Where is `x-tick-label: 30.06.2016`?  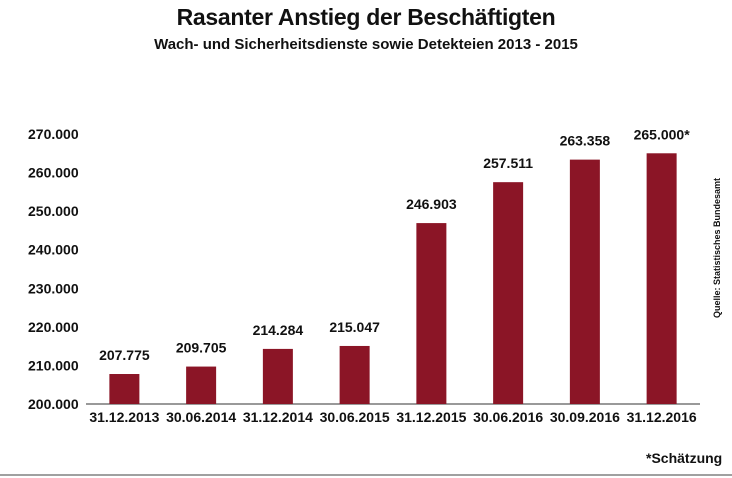
x-tick-label: 30.06.2016 is located at coordinates (508, 417).